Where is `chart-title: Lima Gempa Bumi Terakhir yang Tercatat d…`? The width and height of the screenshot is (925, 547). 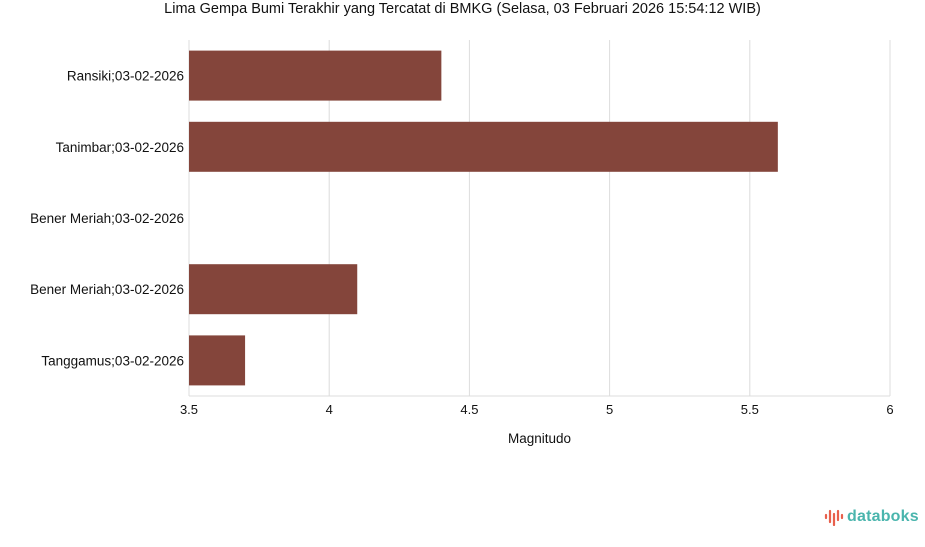 chart-title: Lima Gempa Bumi Terakhir yang Tercatat d… is located at coordinates (462, 9).